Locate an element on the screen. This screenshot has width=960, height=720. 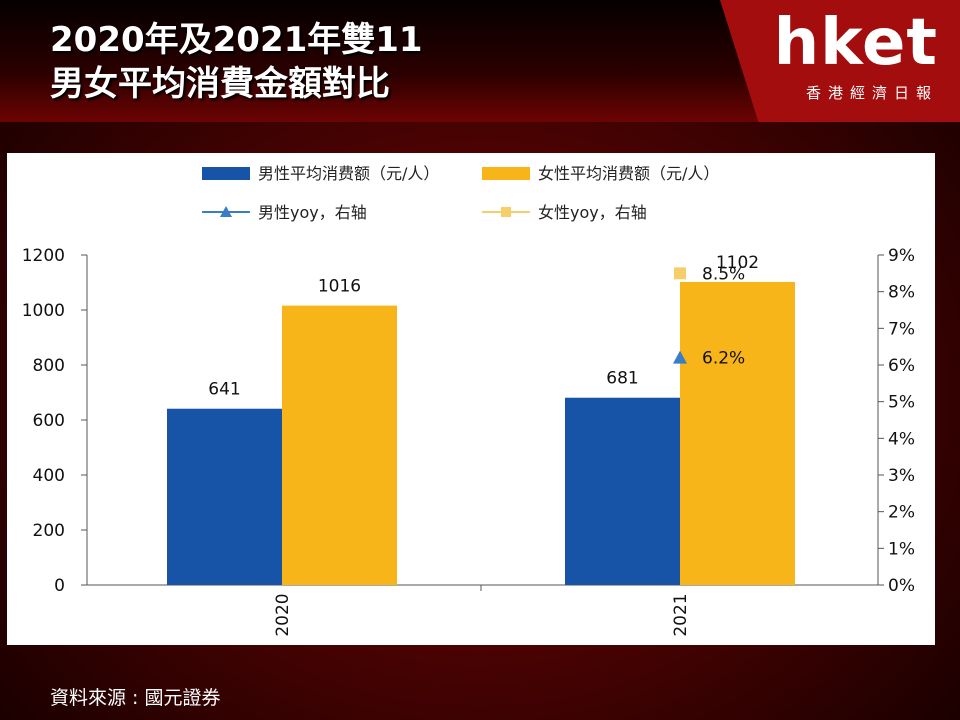
bar-female-2020 is located at coordinates (339, 445).